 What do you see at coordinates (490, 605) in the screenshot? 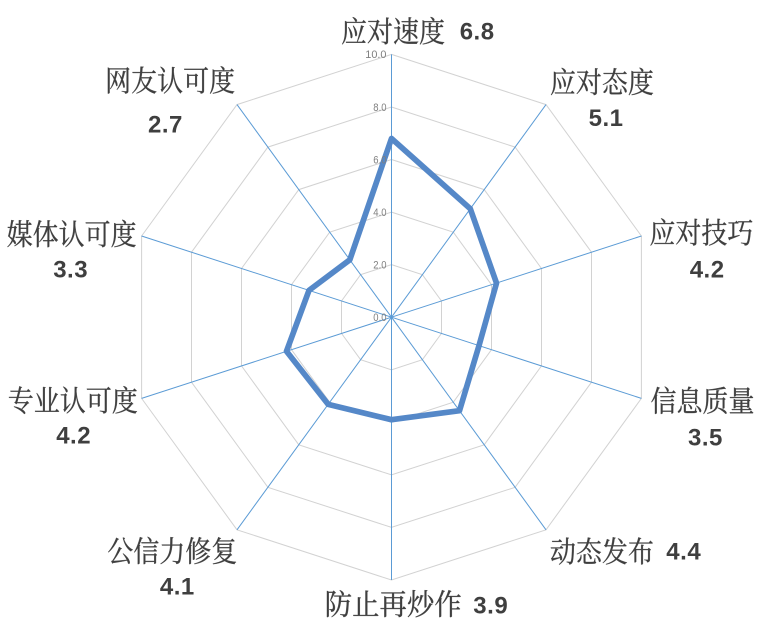
I see `svg-text: 3.9` at bounding box center [490, 605].